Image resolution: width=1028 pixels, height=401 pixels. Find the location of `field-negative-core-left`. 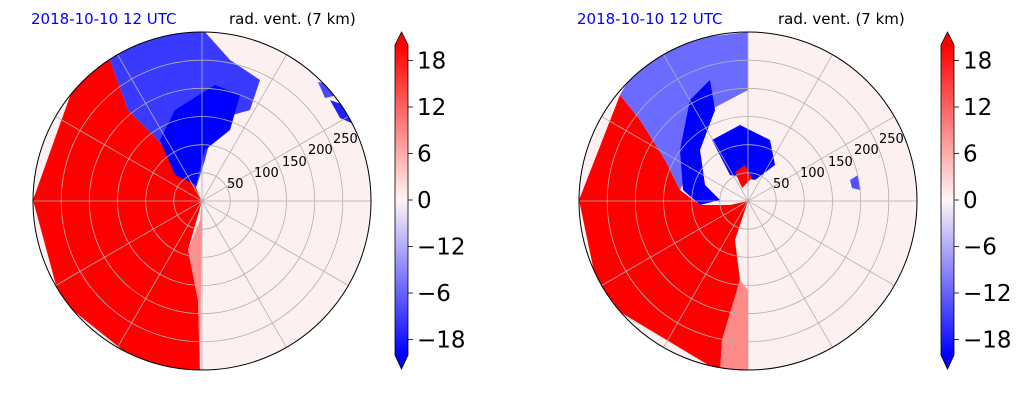

field-negative-core-left is located at coordinates (200, 135).